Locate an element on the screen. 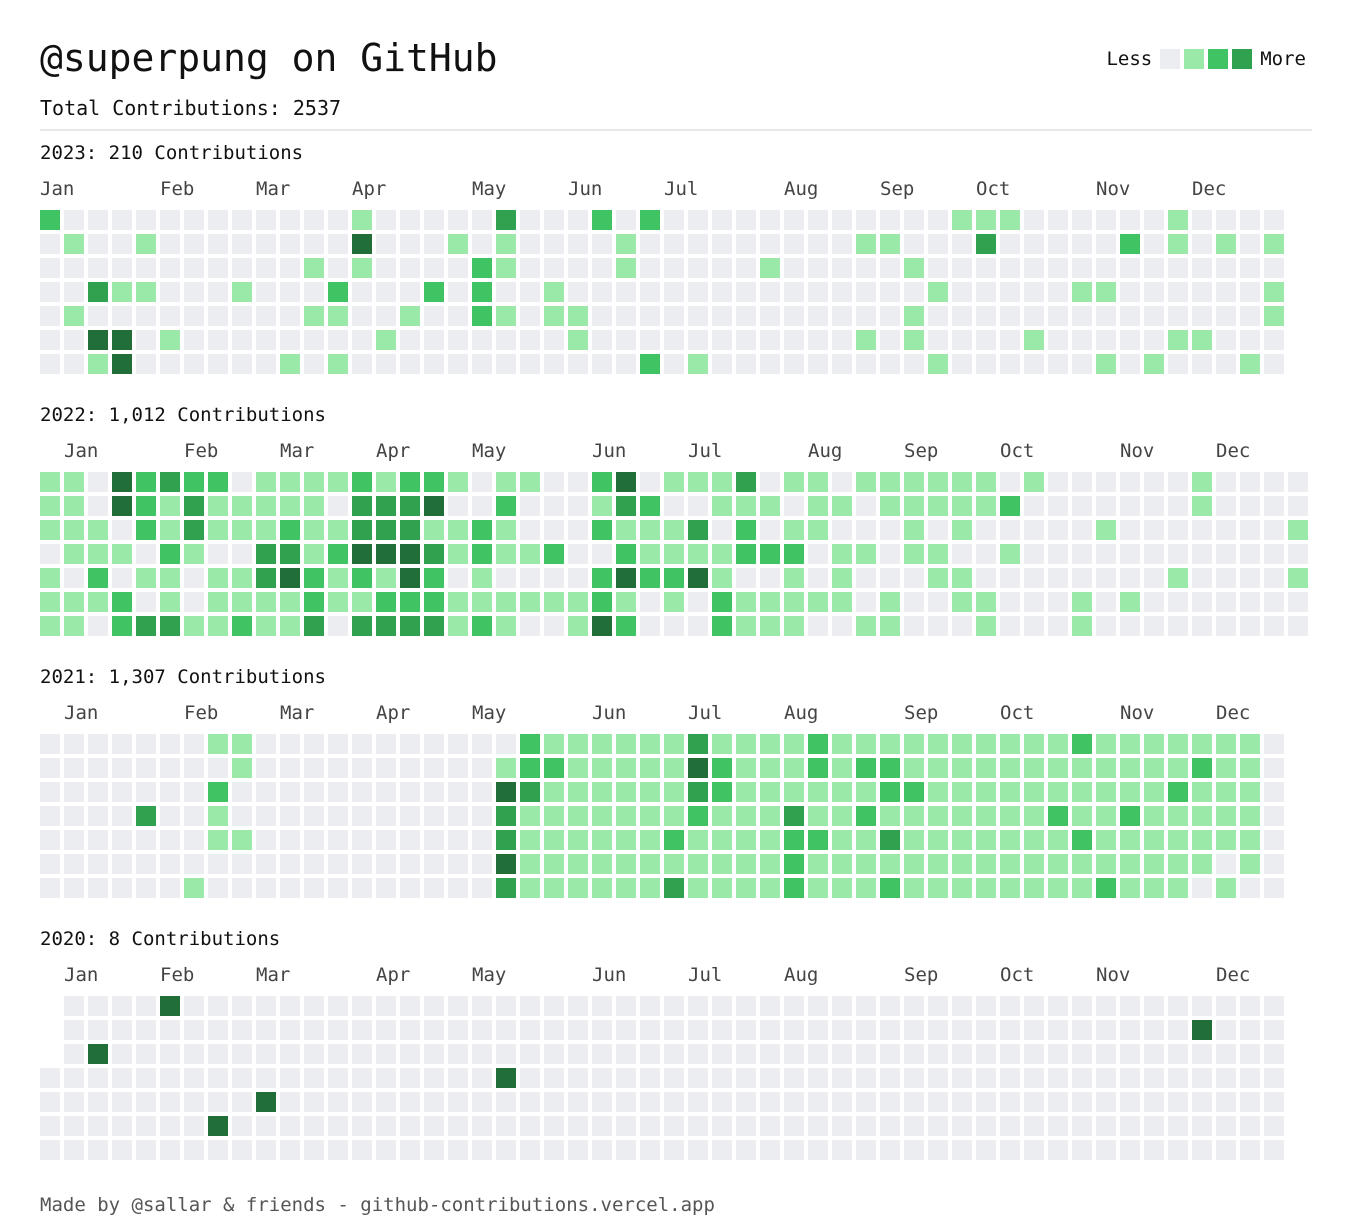  month-label-jan: Jan is located at coordinates (81, 451).